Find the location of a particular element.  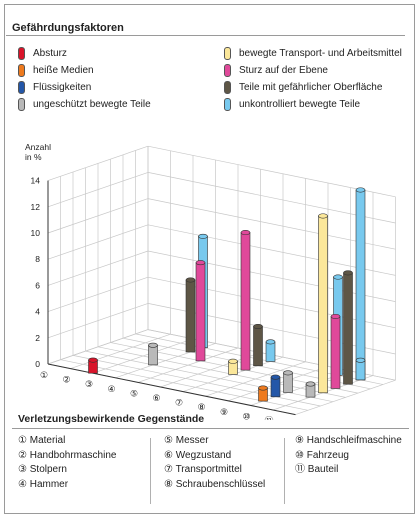

key-title: Verletzungsbewirkende Gegenstände is located at coordinates (111, 419).